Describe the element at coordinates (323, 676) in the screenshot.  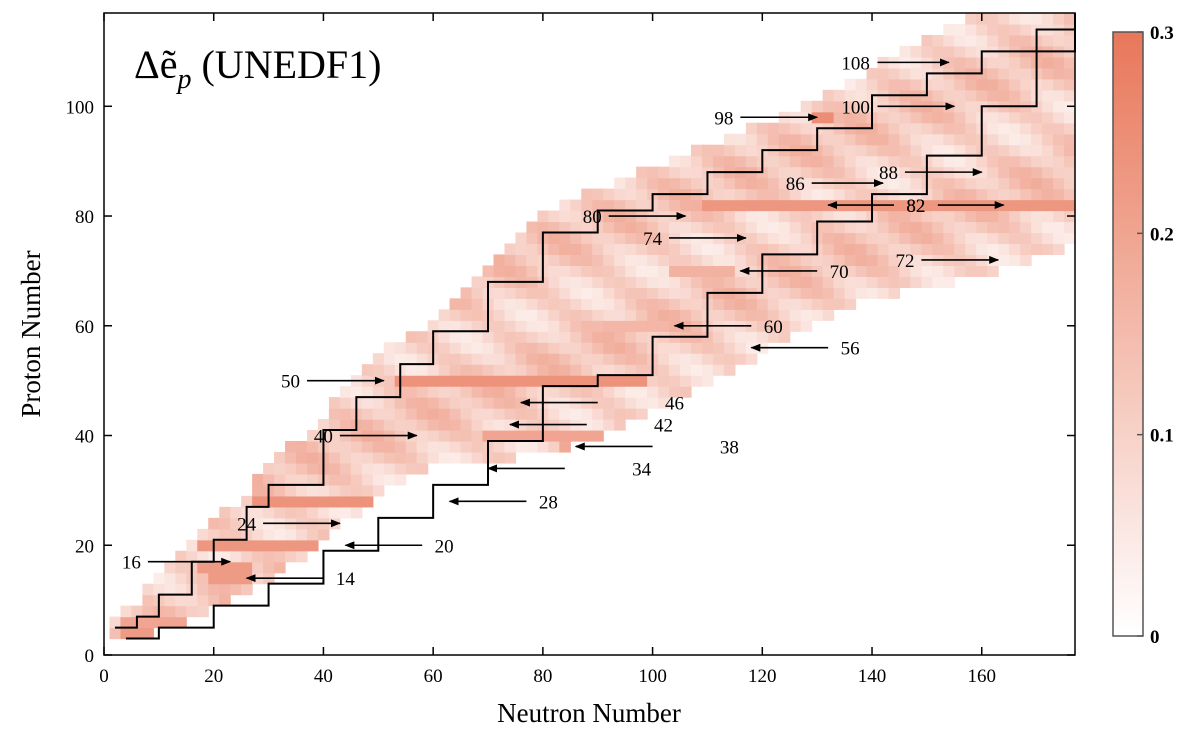
I see `x-tick-label: 40` at that location.